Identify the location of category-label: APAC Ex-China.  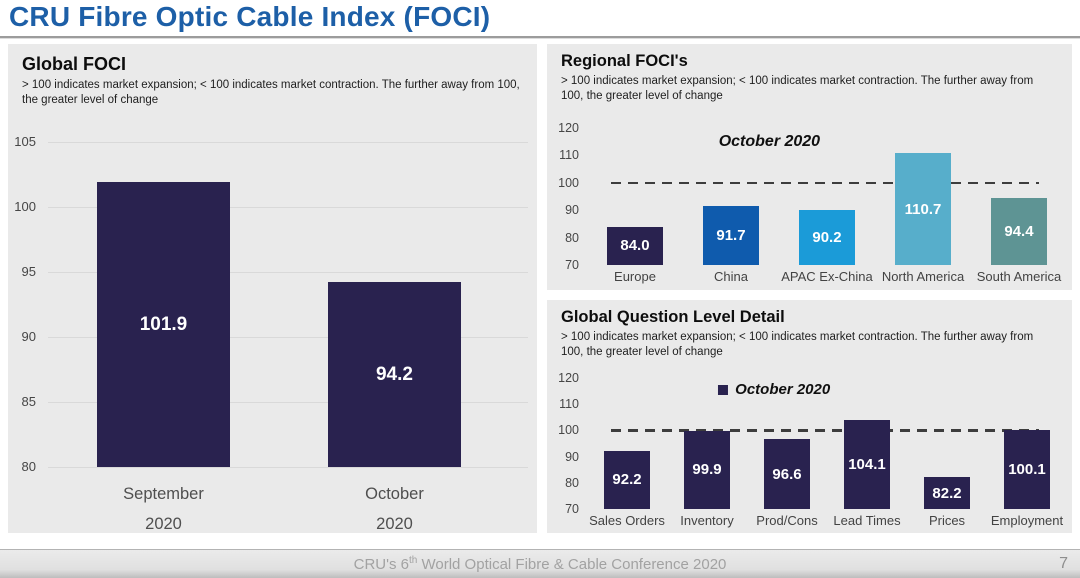
(827, 276).